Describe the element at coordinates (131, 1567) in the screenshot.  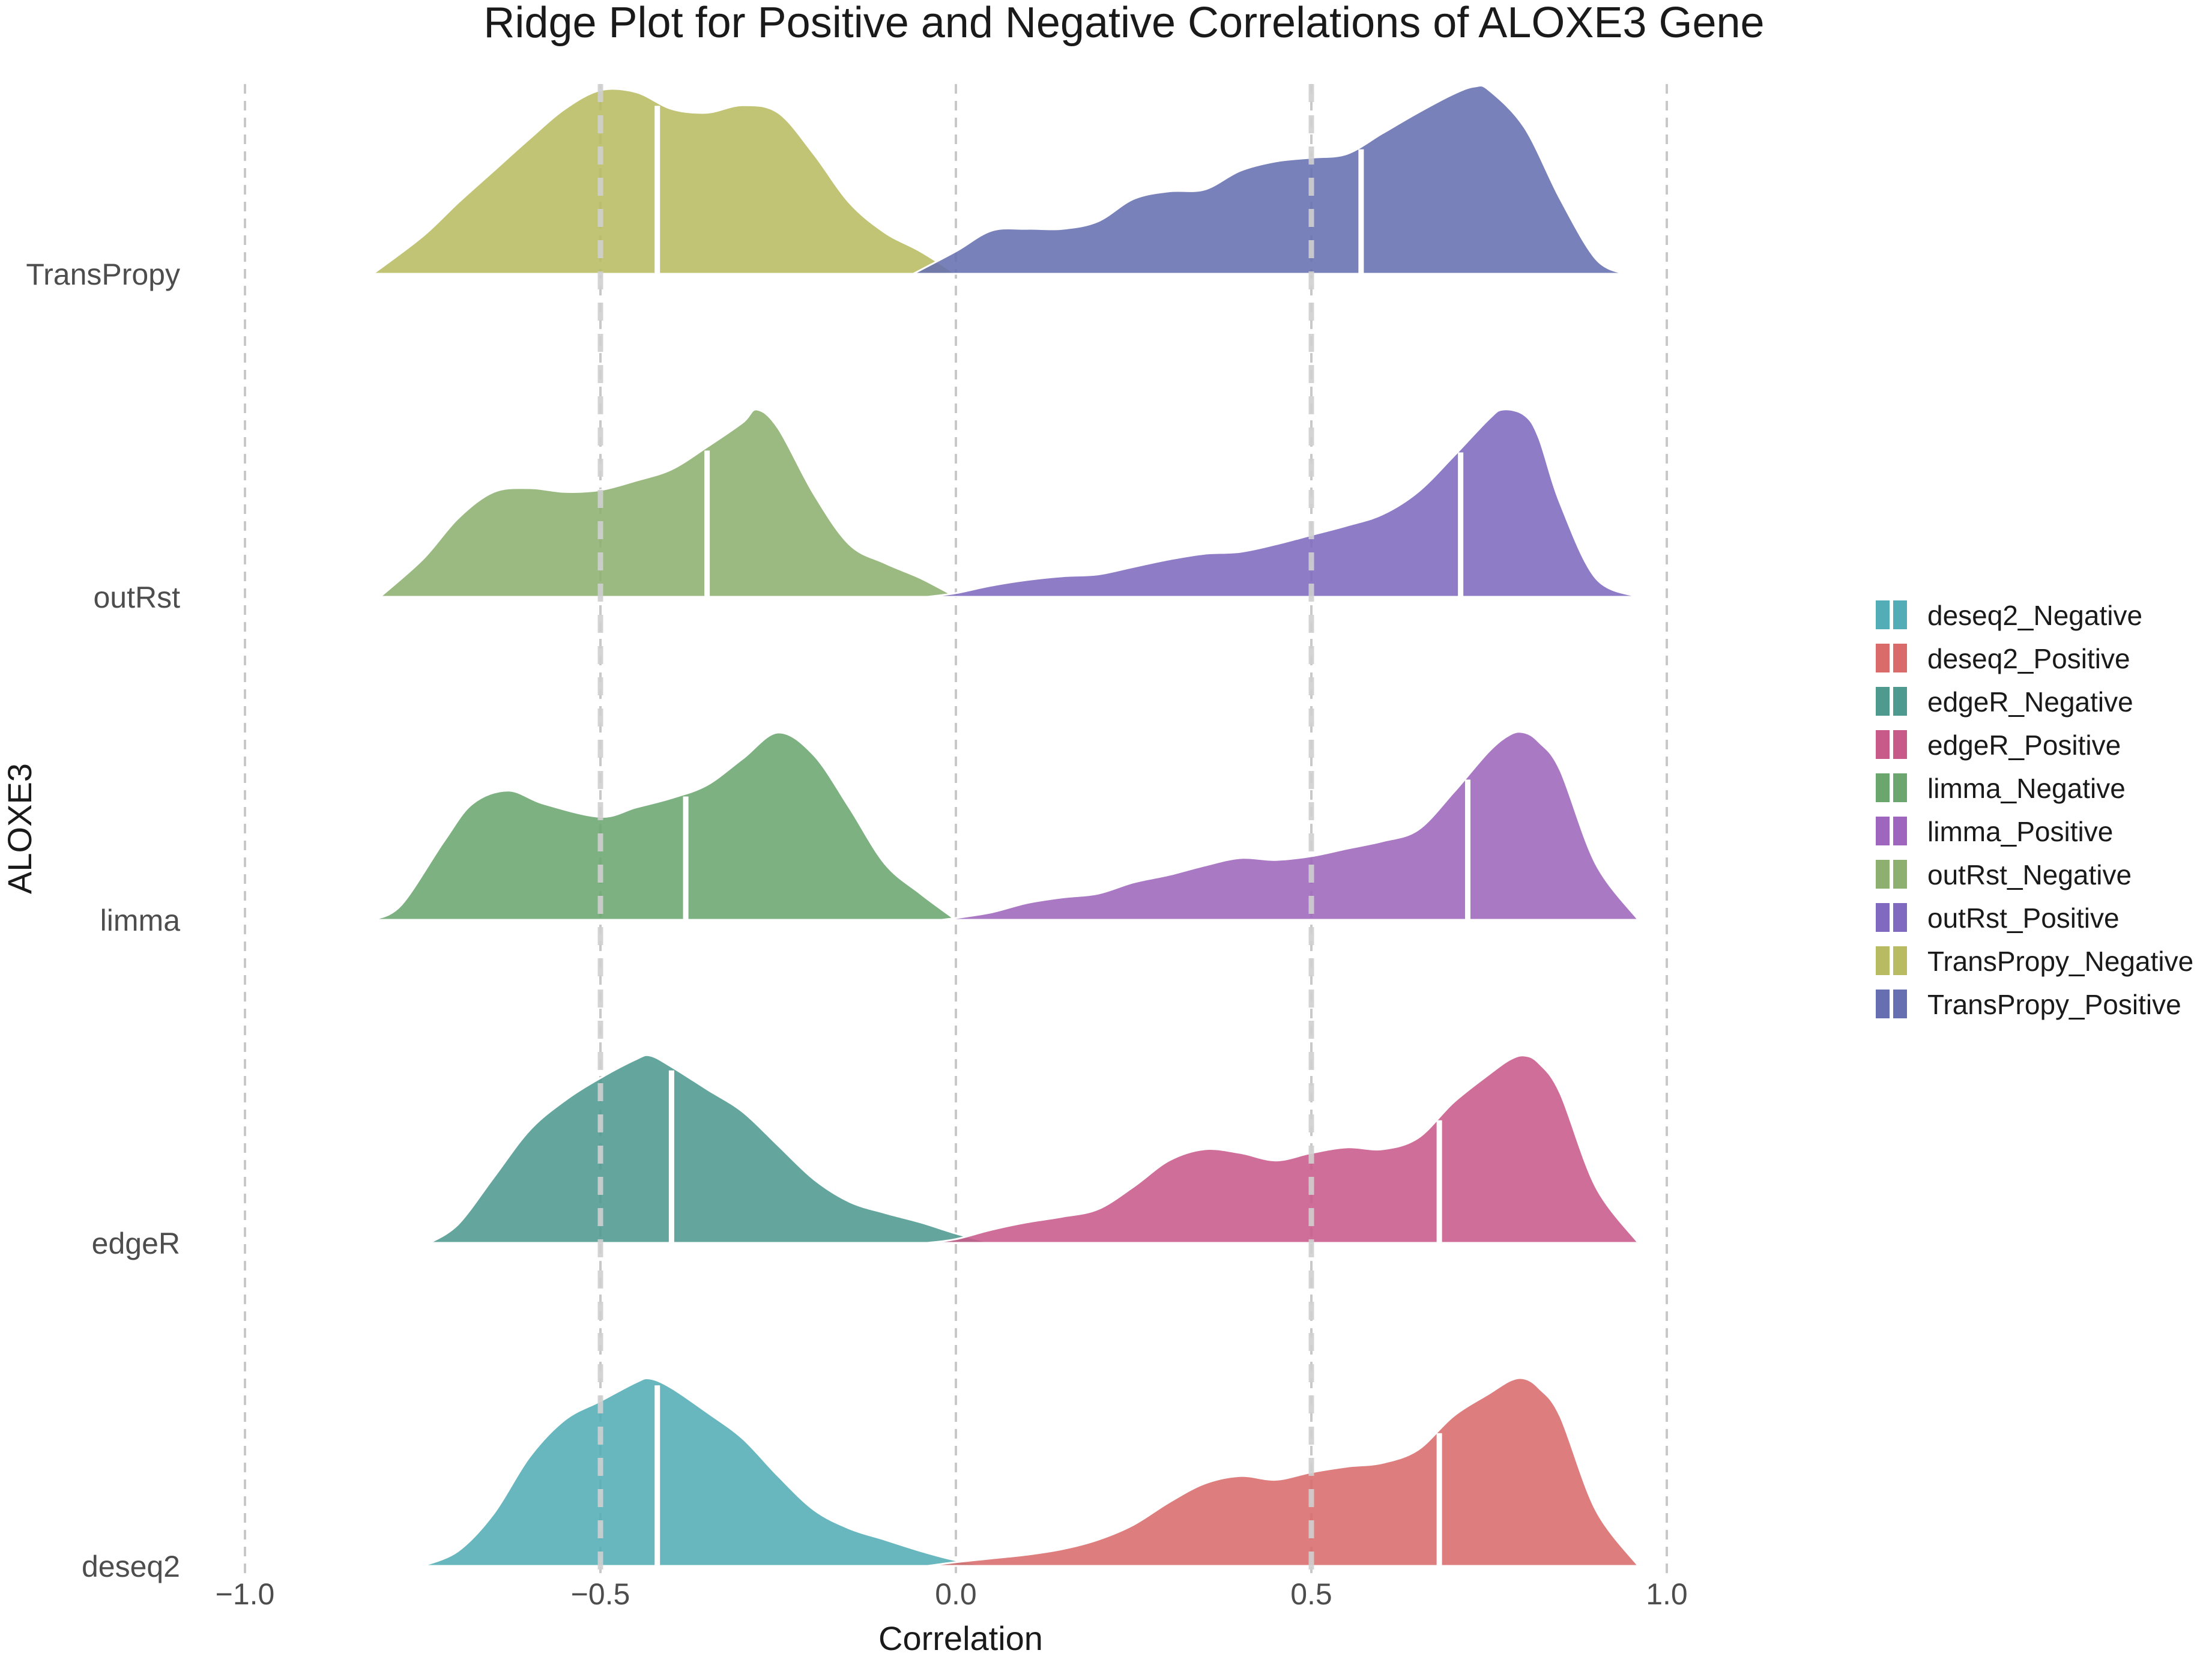
I see `y-tick-label: deseq2` at that location.